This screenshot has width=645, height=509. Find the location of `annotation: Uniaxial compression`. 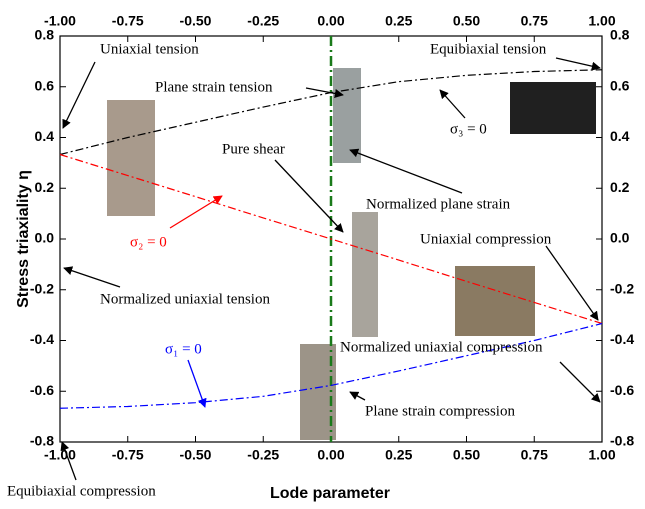

annotation: Uniaxial compression is located at coordinates (486, 239).